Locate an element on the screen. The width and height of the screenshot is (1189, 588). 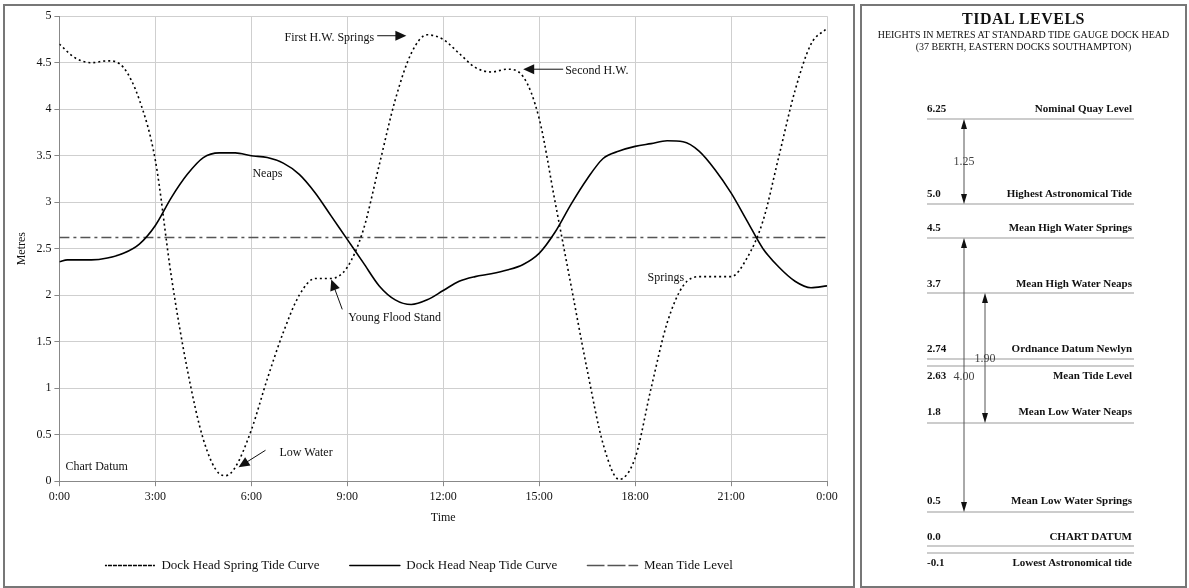
annotation: Second H.W. is located at coordinates (597, 70).